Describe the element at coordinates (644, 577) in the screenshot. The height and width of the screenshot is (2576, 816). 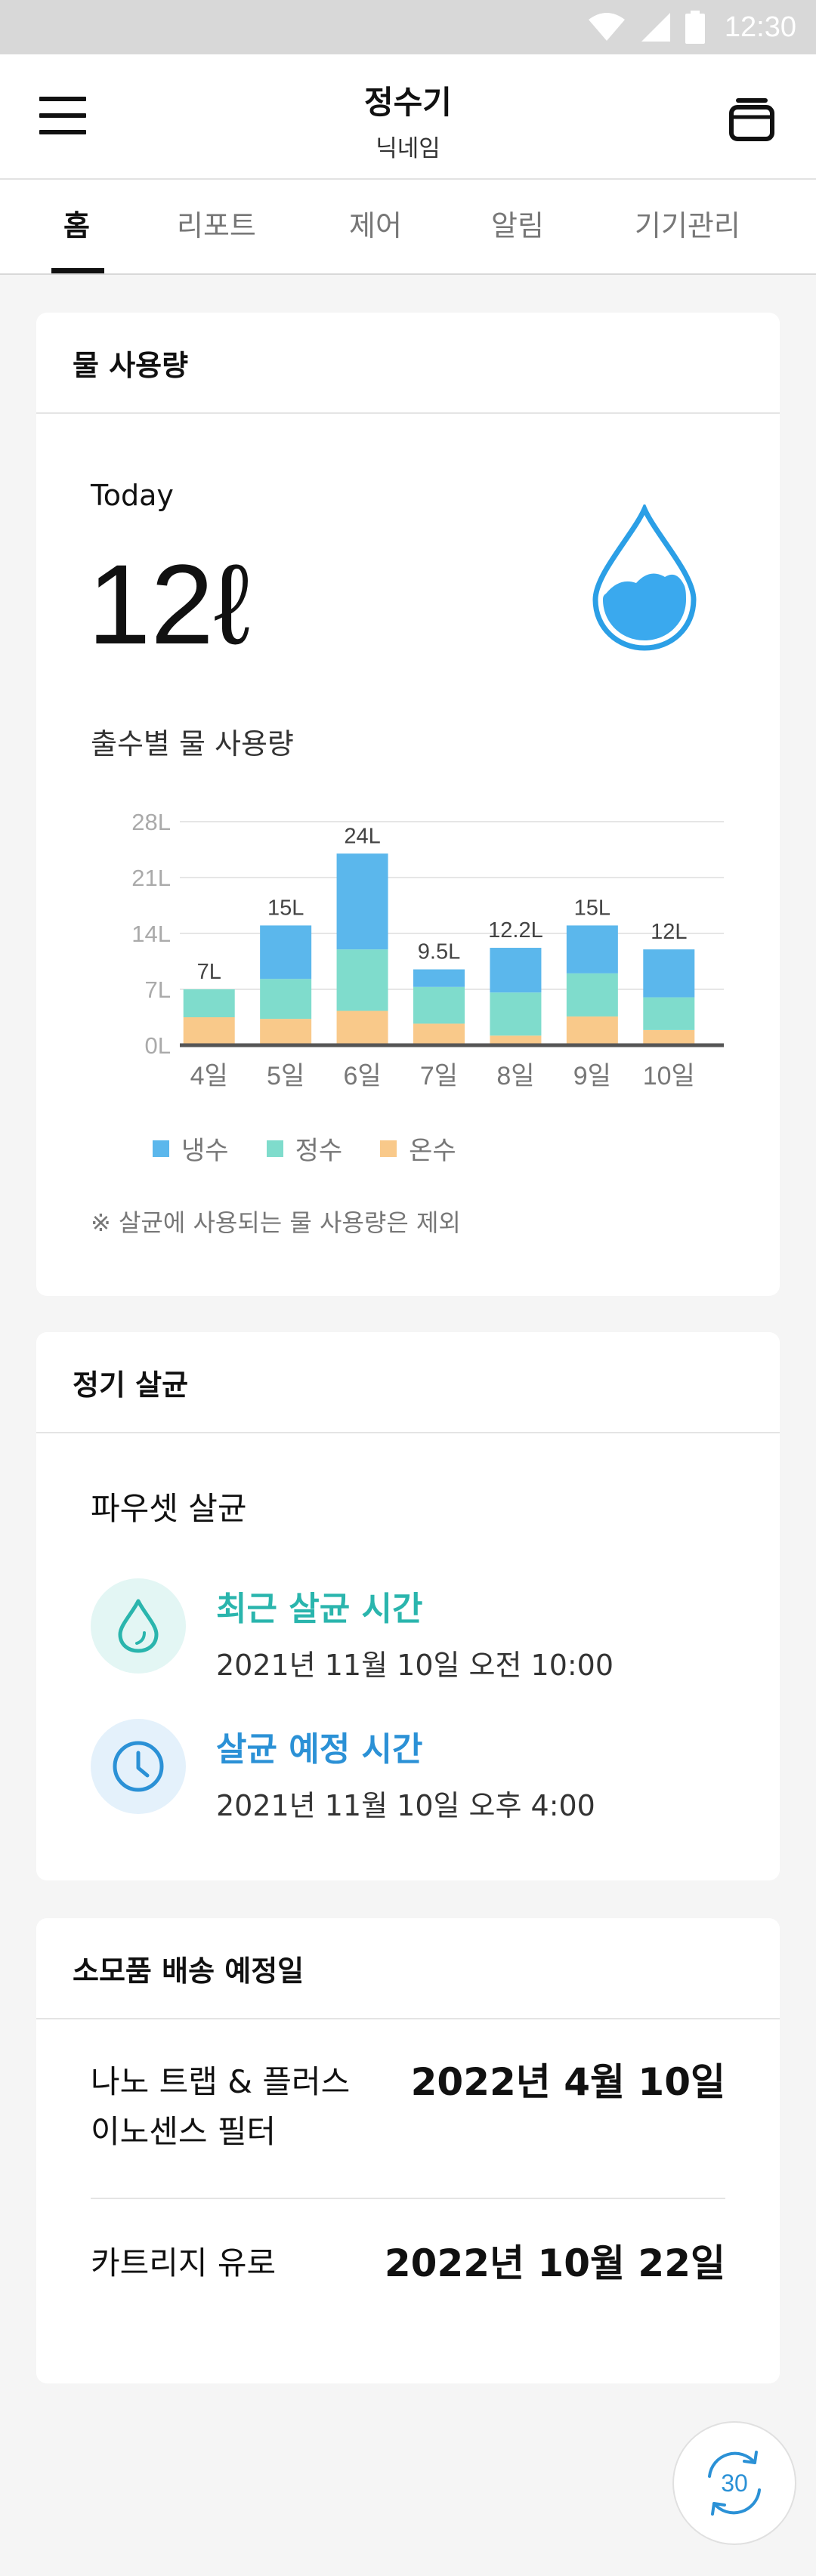
I see `water-drop-icon` at that location.